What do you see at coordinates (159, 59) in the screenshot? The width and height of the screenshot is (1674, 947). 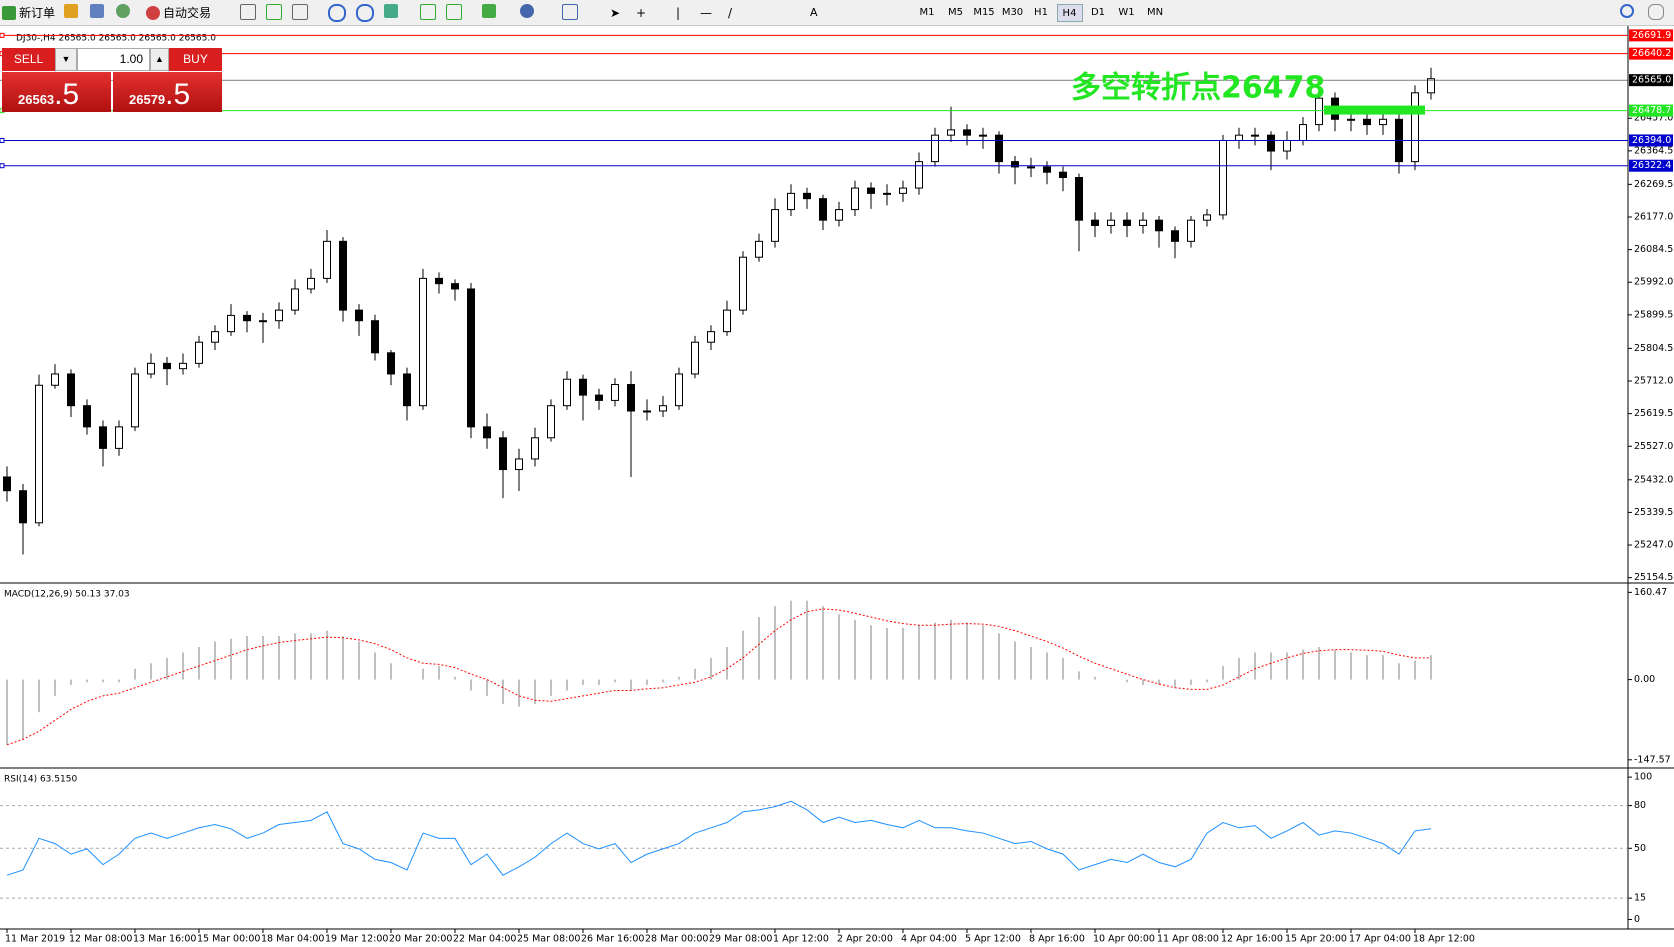 I see `lots-up: ▲` at bounding box center [159, 59].